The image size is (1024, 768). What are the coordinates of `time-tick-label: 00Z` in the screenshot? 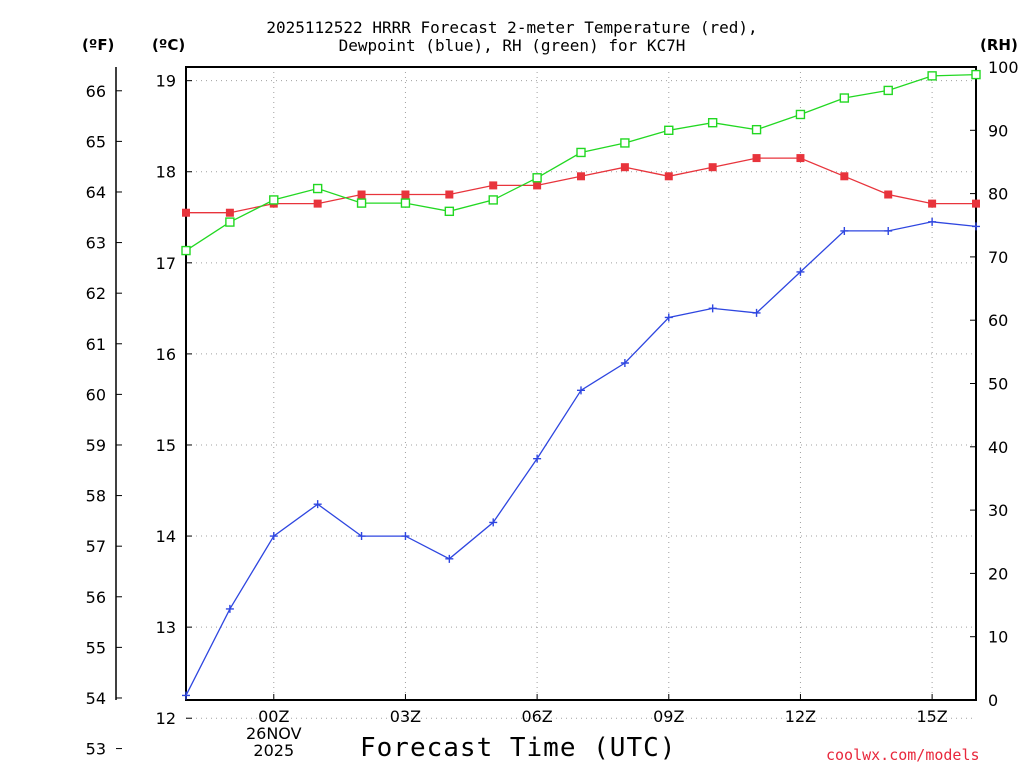 It's located at (273, 716).